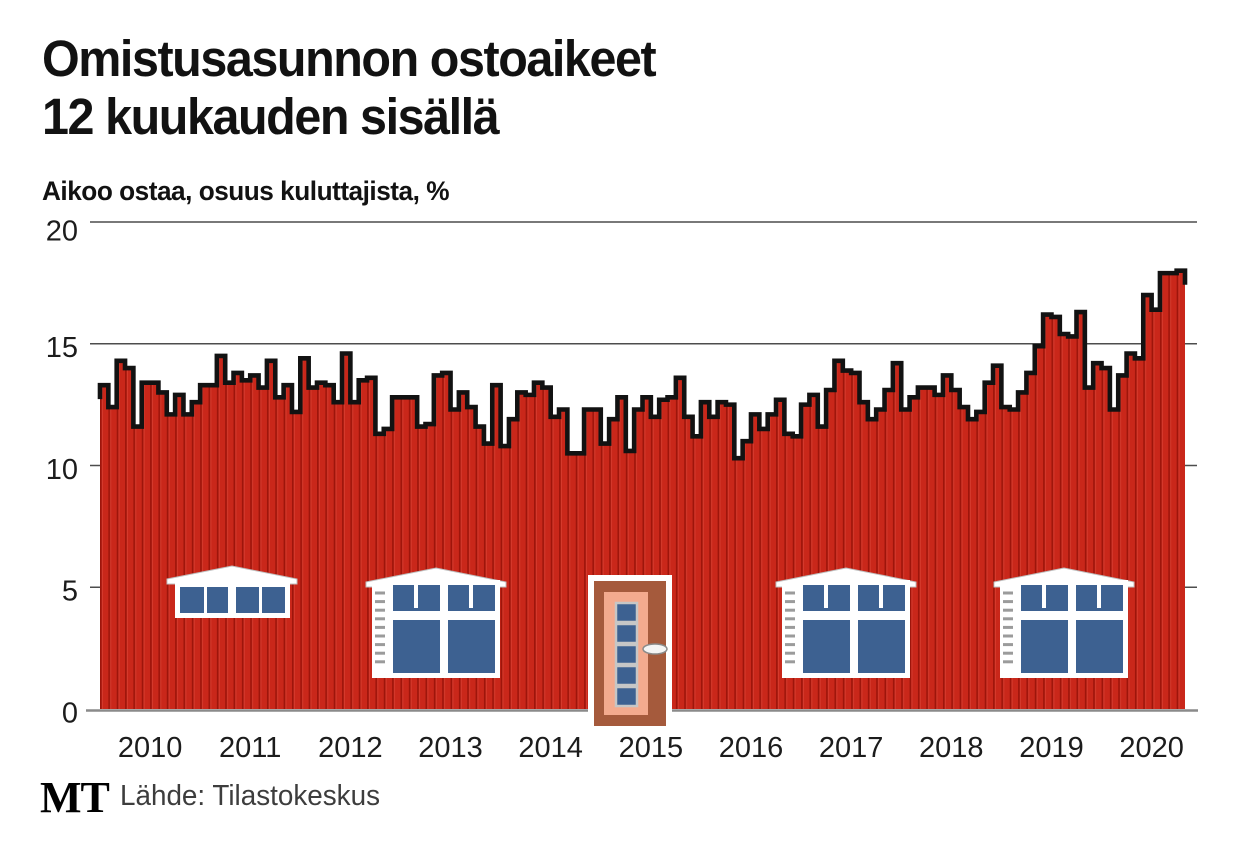  Describe the element at coordinates (751, 748) in the screenshot. I see `x-year-label: 2016` at that location.